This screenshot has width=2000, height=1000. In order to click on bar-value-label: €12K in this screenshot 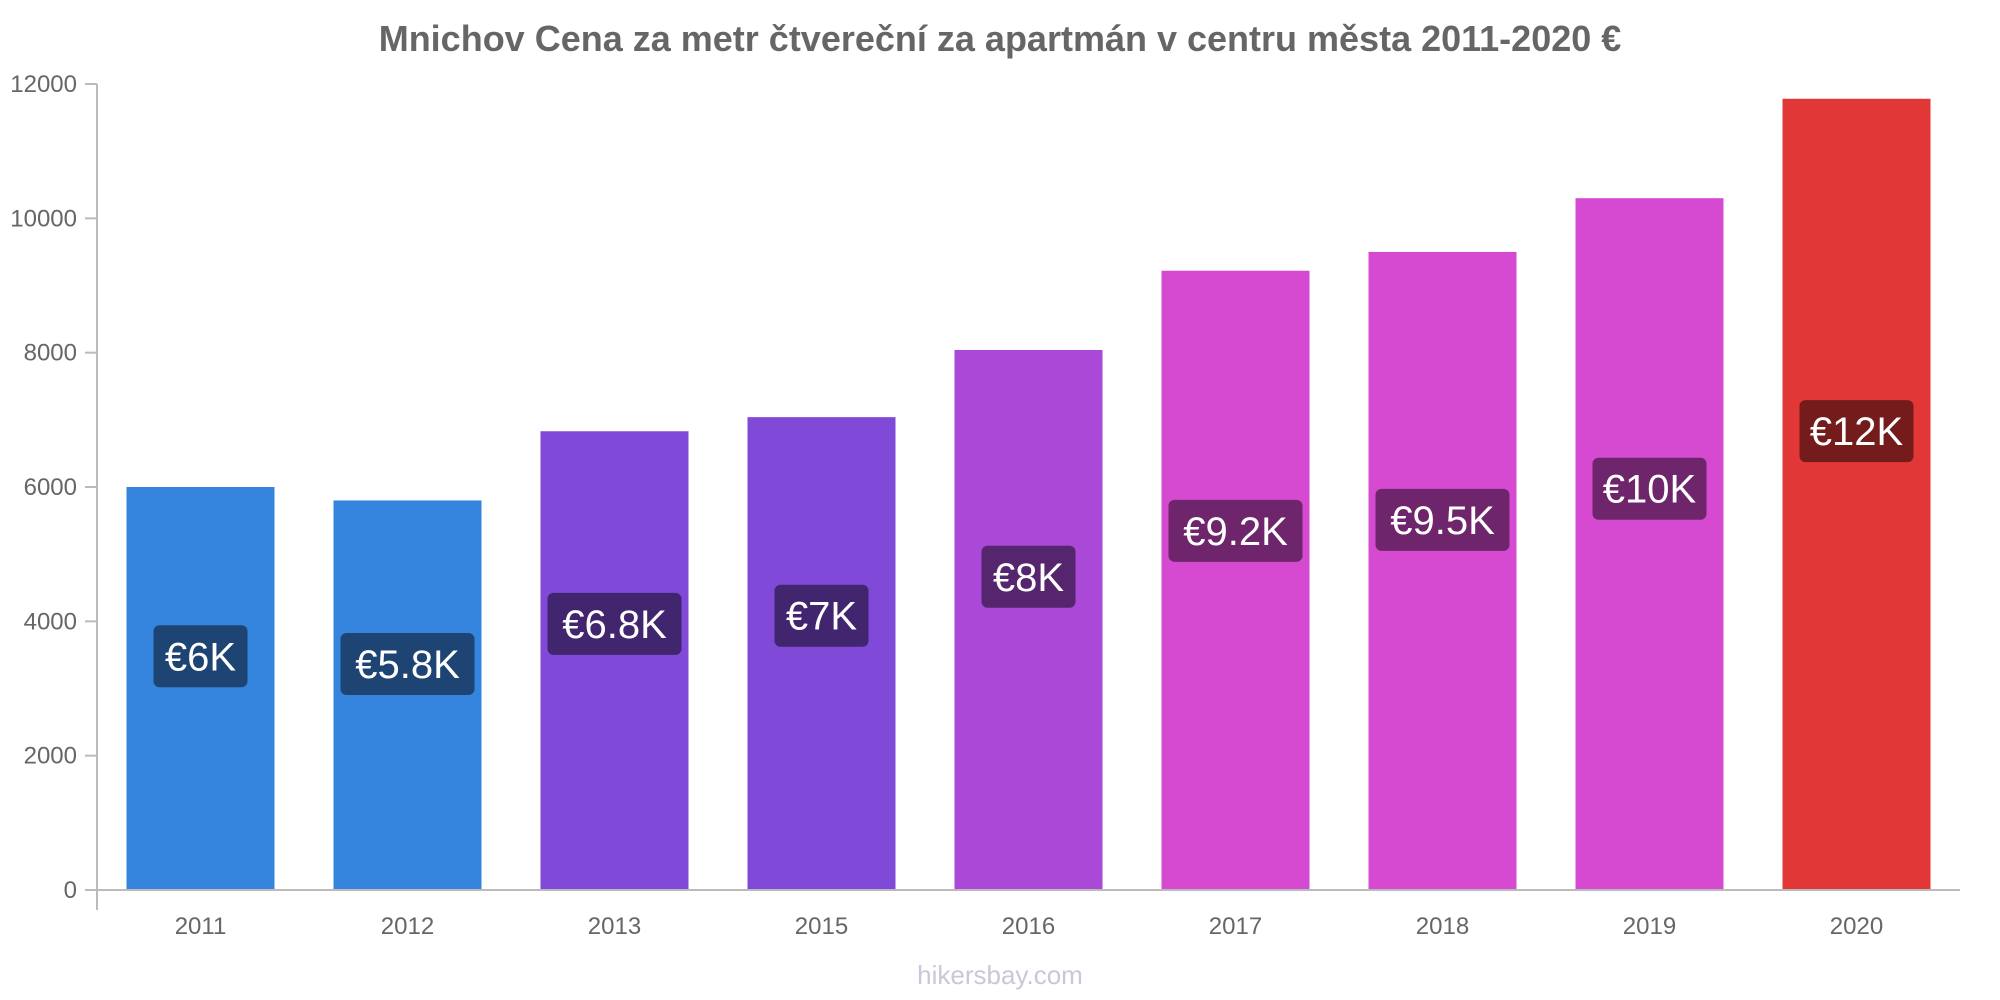, I will do `click(1857, 432)`.